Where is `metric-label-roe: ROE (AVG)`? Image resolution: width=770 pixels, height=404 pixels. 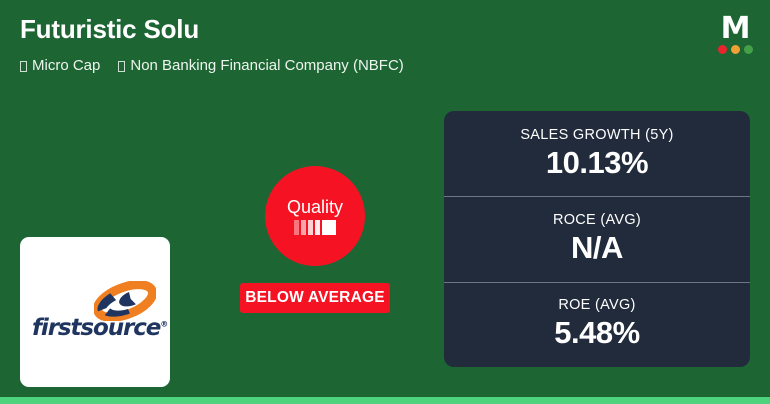
metric-label-roe: ROE (AVG) is located at coordinates (597, 305).